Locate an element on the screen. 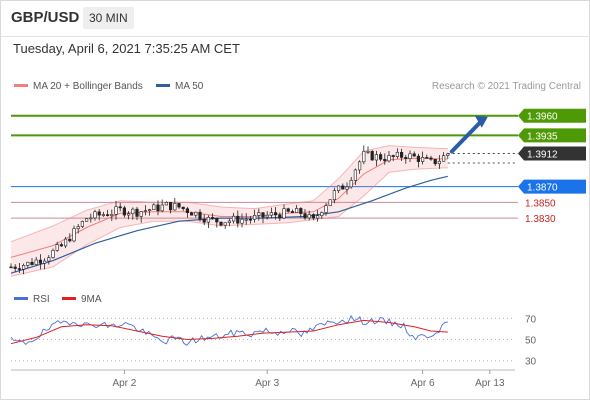  level-tag-1.3870 is located at coordinates (552, 186).